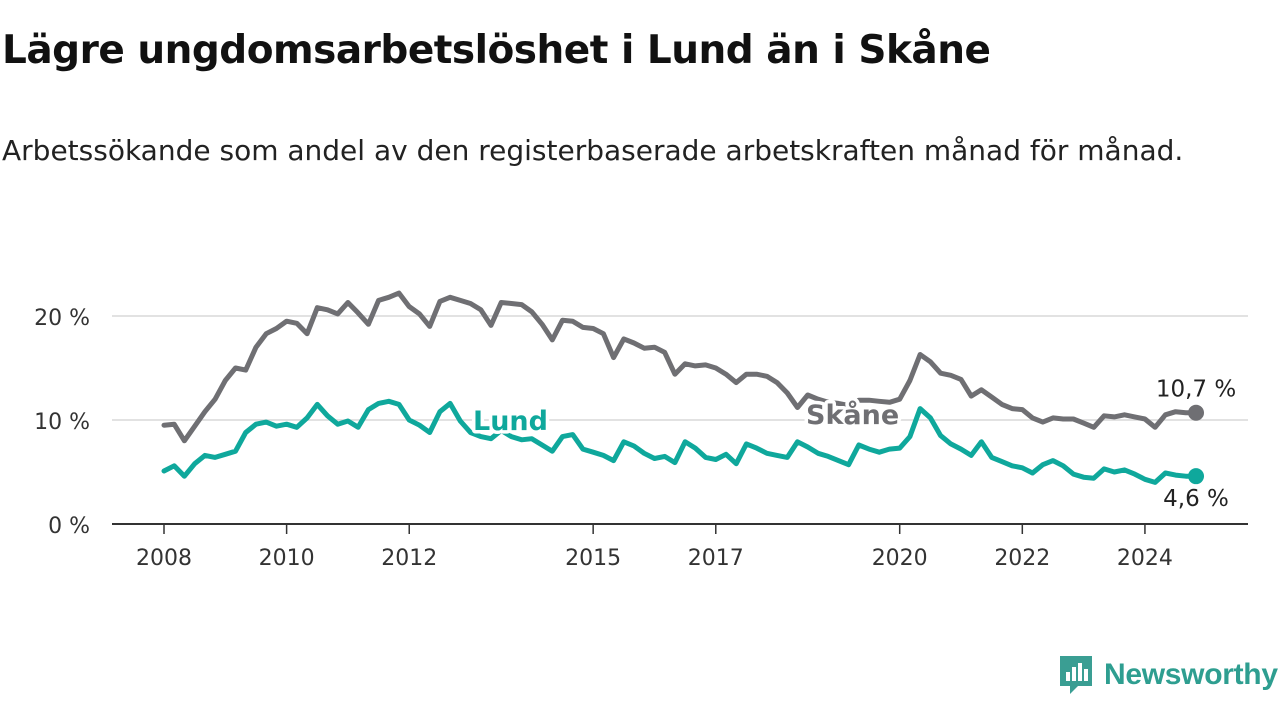 The height and width of the screenshot is (720, 1280). What do you see at coordinates (287, 558) in the screenshot?
I see `x-tick-label: 2010` at bounding box center [287, 558].